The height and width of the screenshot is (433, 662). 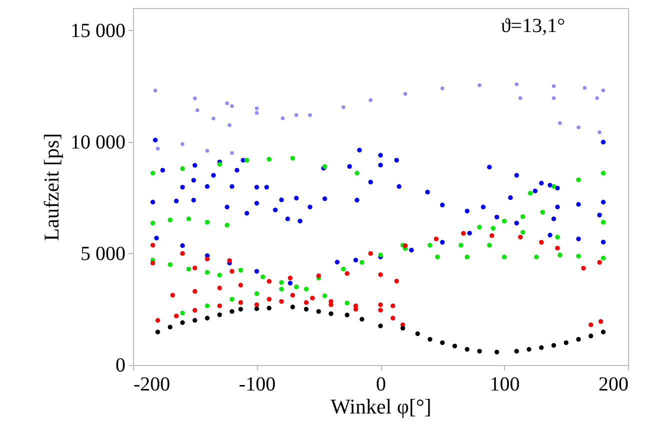 What do you see at coordinates (381, 406) in the screenshot?
I see `x-axis-title: Winkel φ[°]` at bounding box center [381, 406].